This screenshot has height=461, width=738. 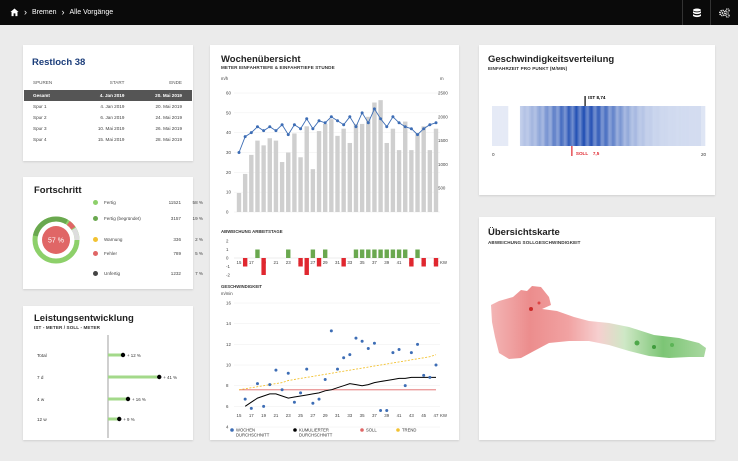 What do you see at coordinates (170, 377) in the screenshot?
I see `leistung-value-label: + 41 %` at bounding box center [170, 377].